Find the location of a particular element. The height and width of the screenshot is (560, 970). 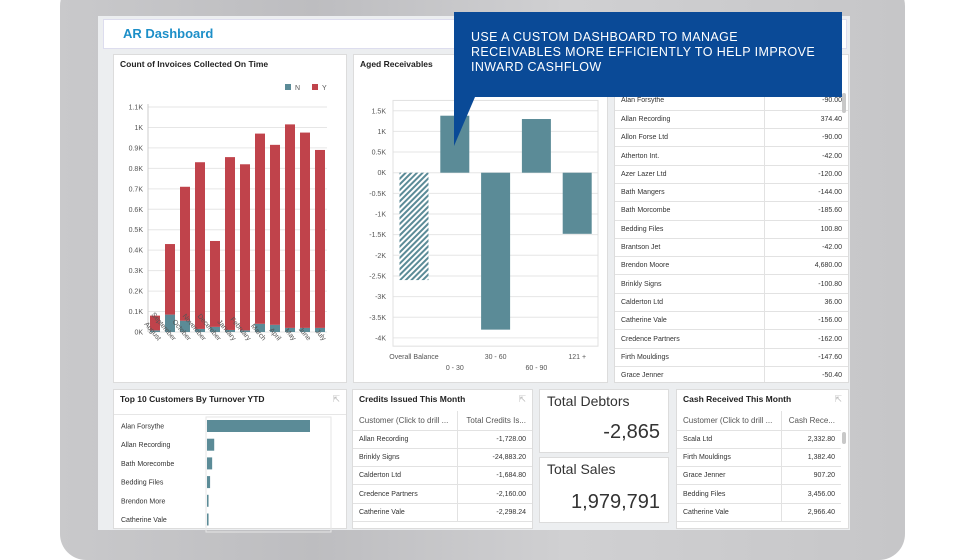

y-tick-label: 0.6K is located at coordinates (136, 210).